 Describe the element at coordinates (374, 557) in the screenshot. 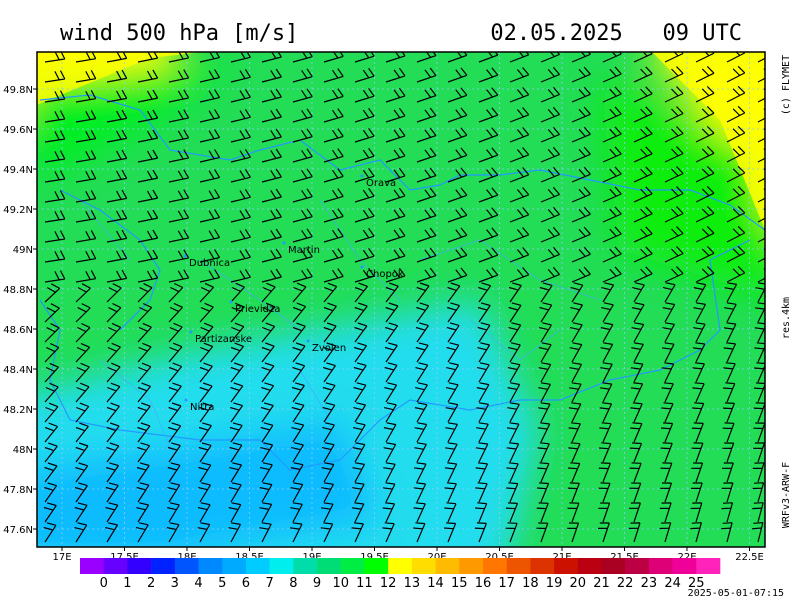

I see `lon-label: 19.5E` at that location.